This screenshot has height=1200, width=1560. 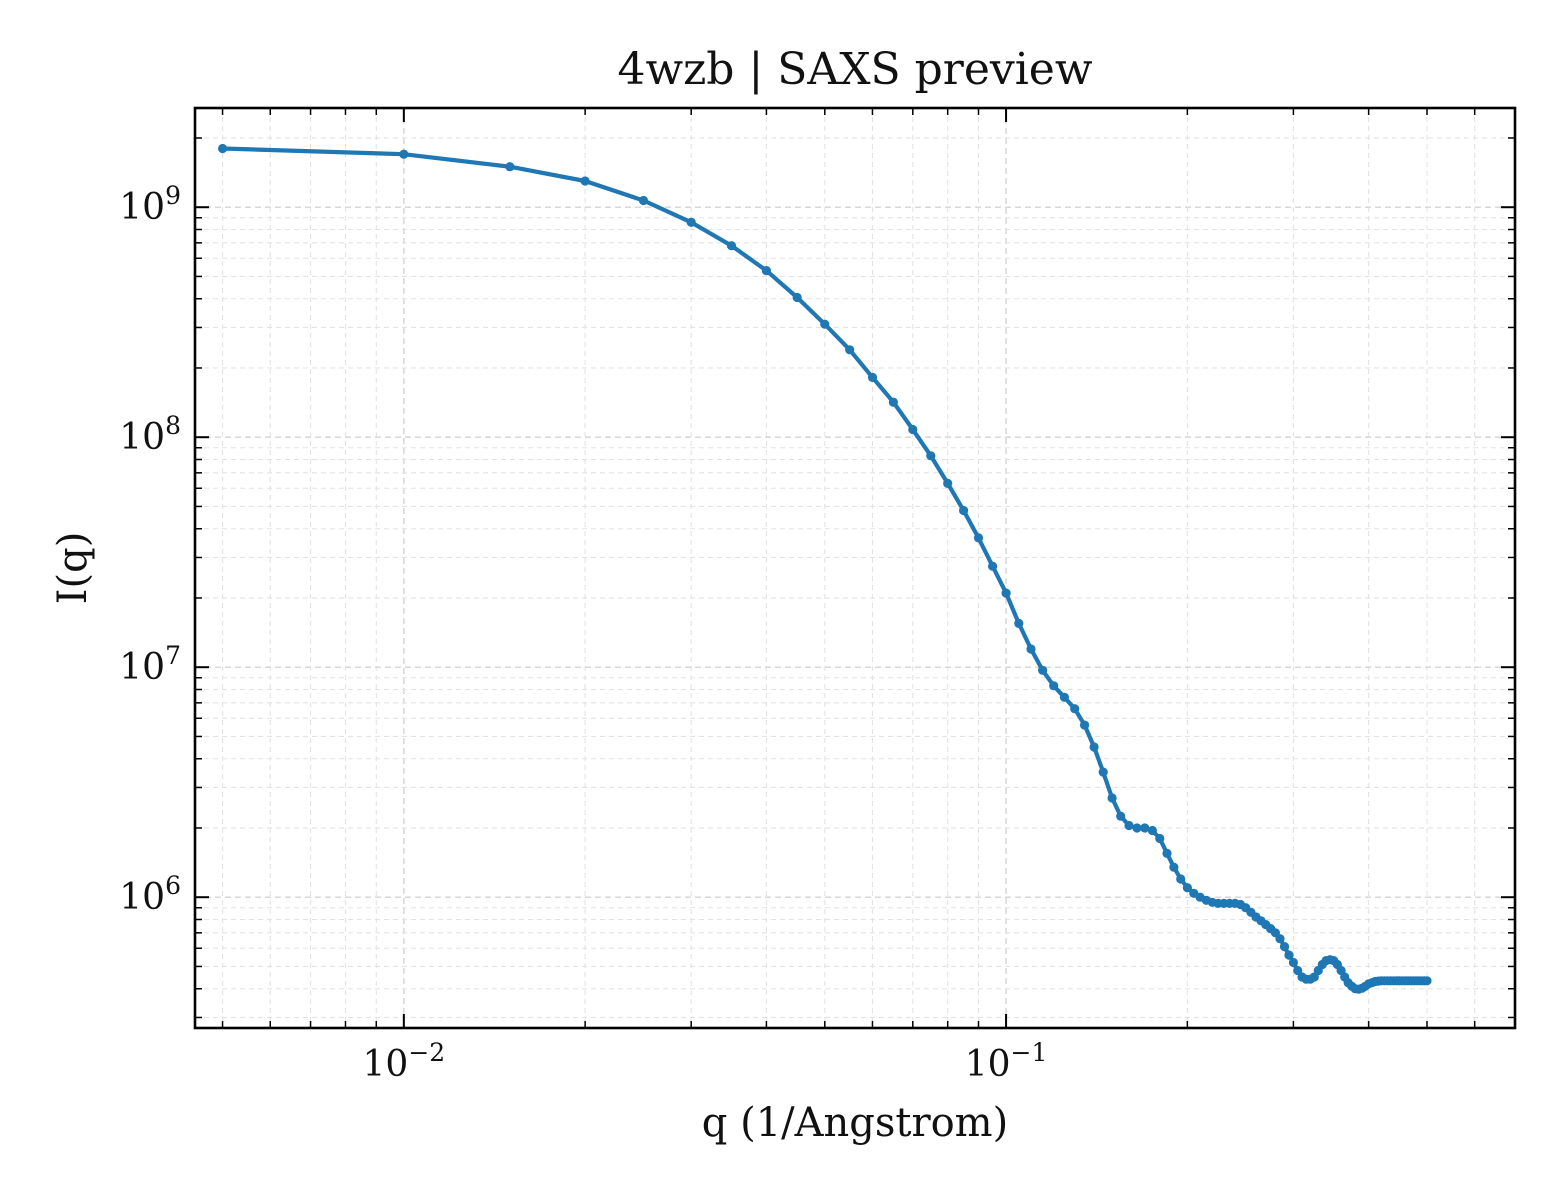 I want to click on y-tick-label: 10⁸, so click(x=150, y=434).